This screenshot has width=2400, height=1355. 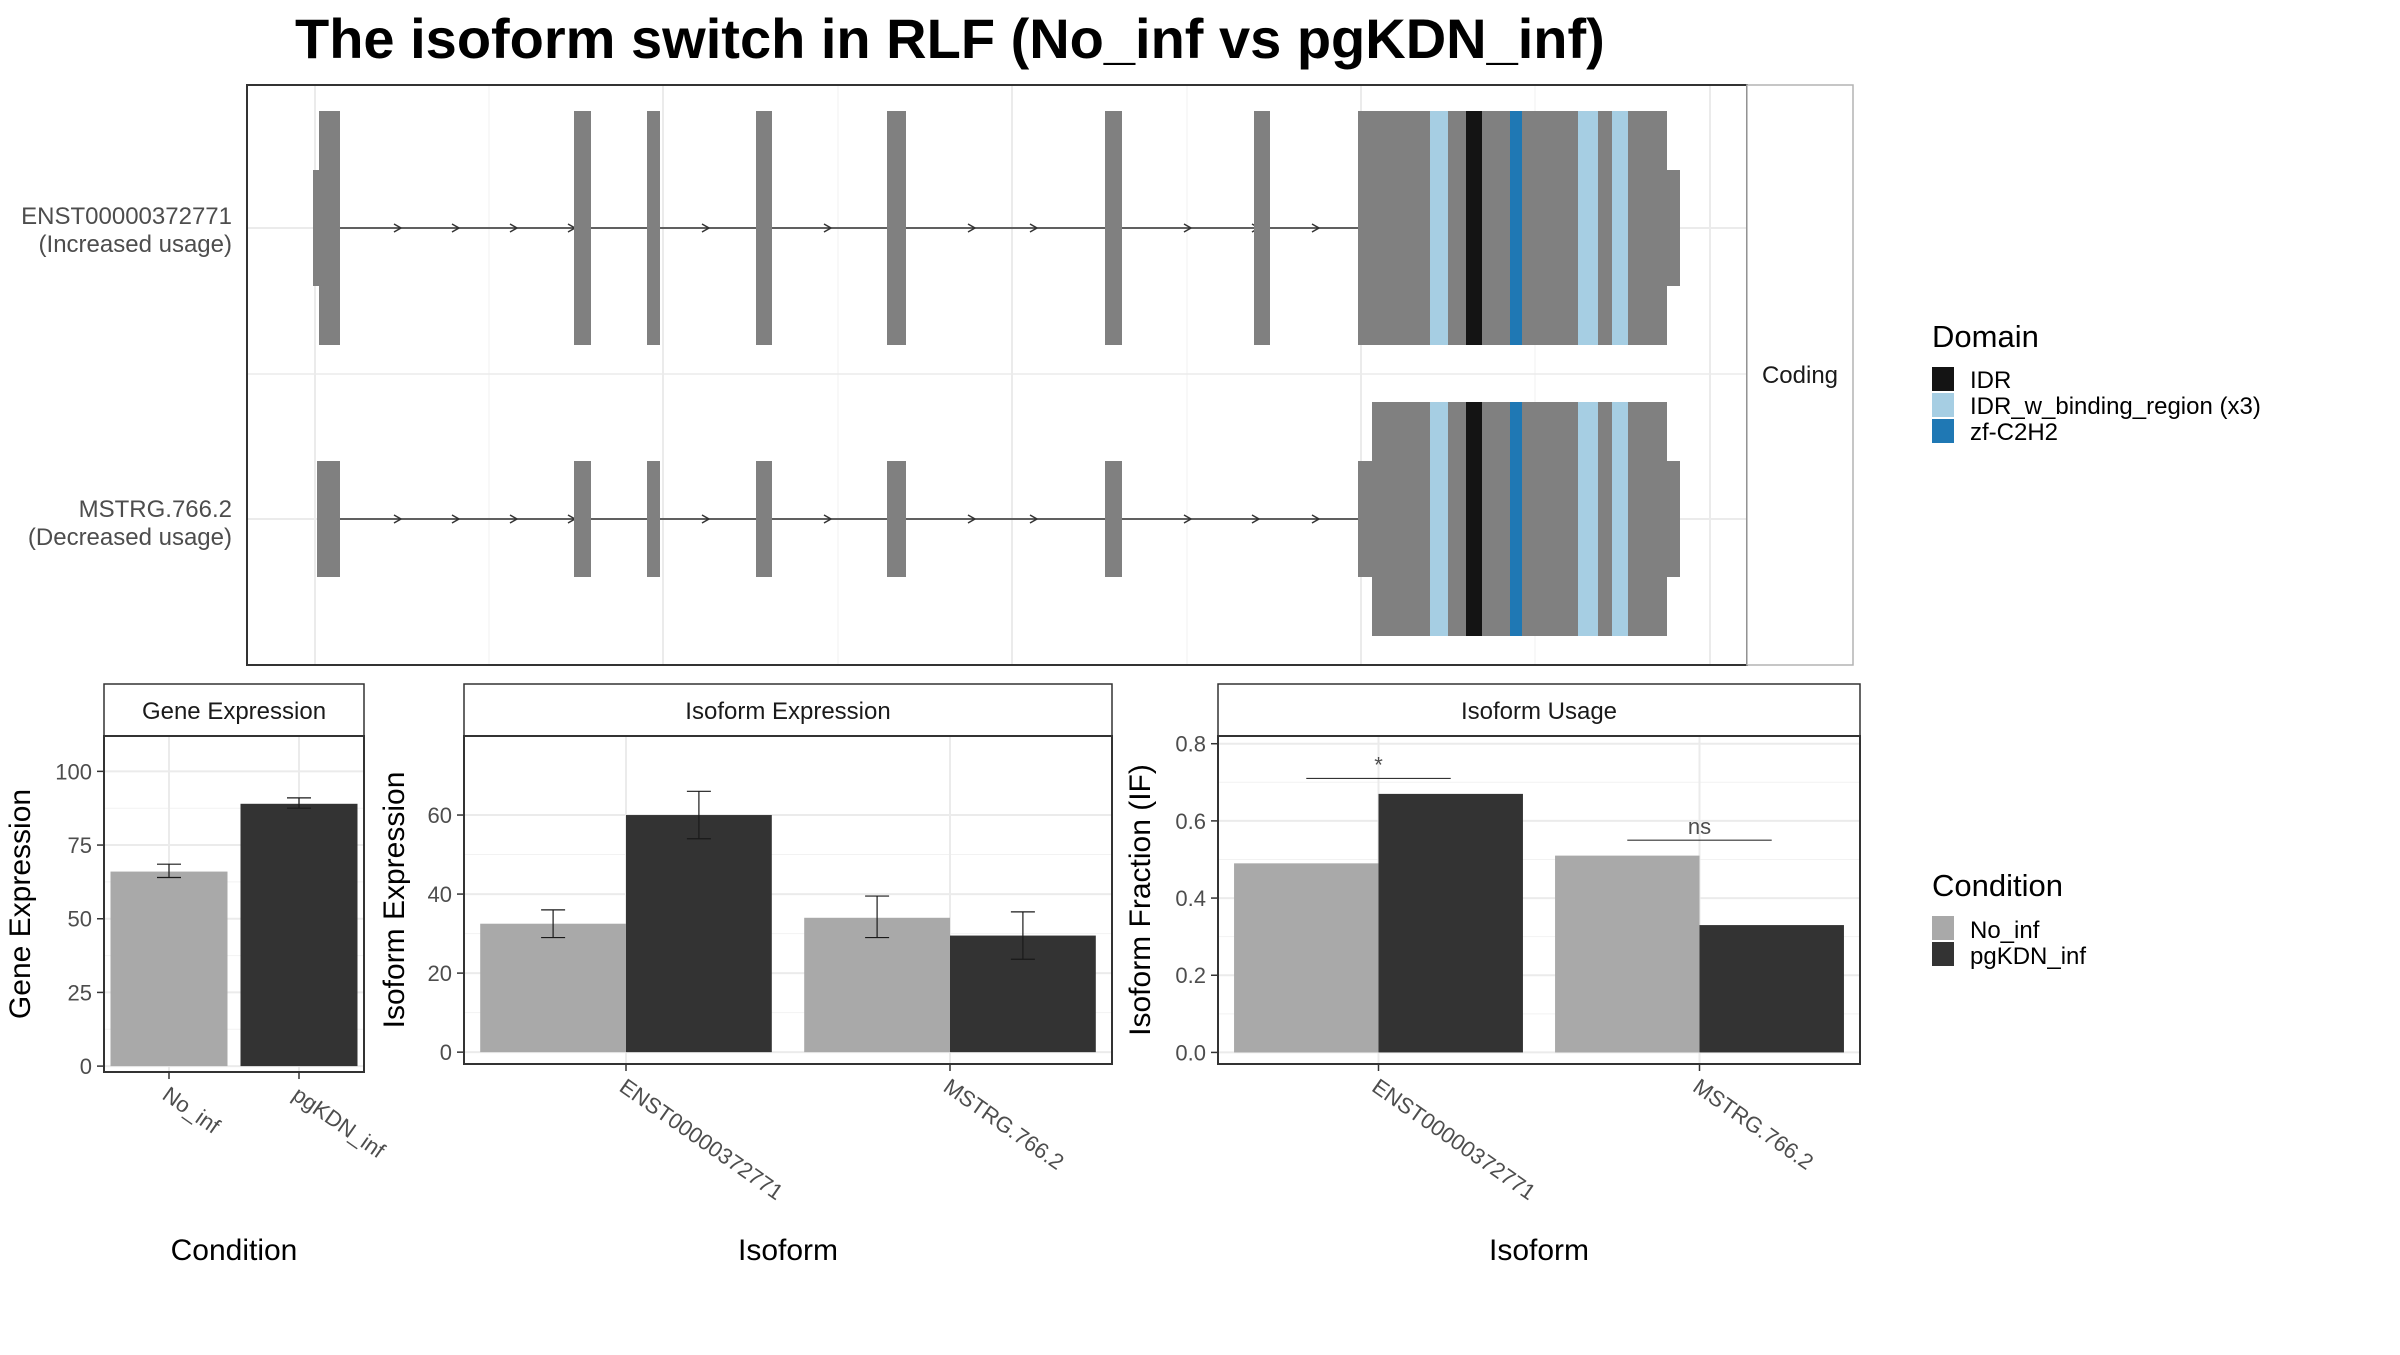 What do you see at coordinates (339, 1123) in the screenshot?
I see `x-tick-label: pgKDN_inf` at bounding box center [339, 1123].